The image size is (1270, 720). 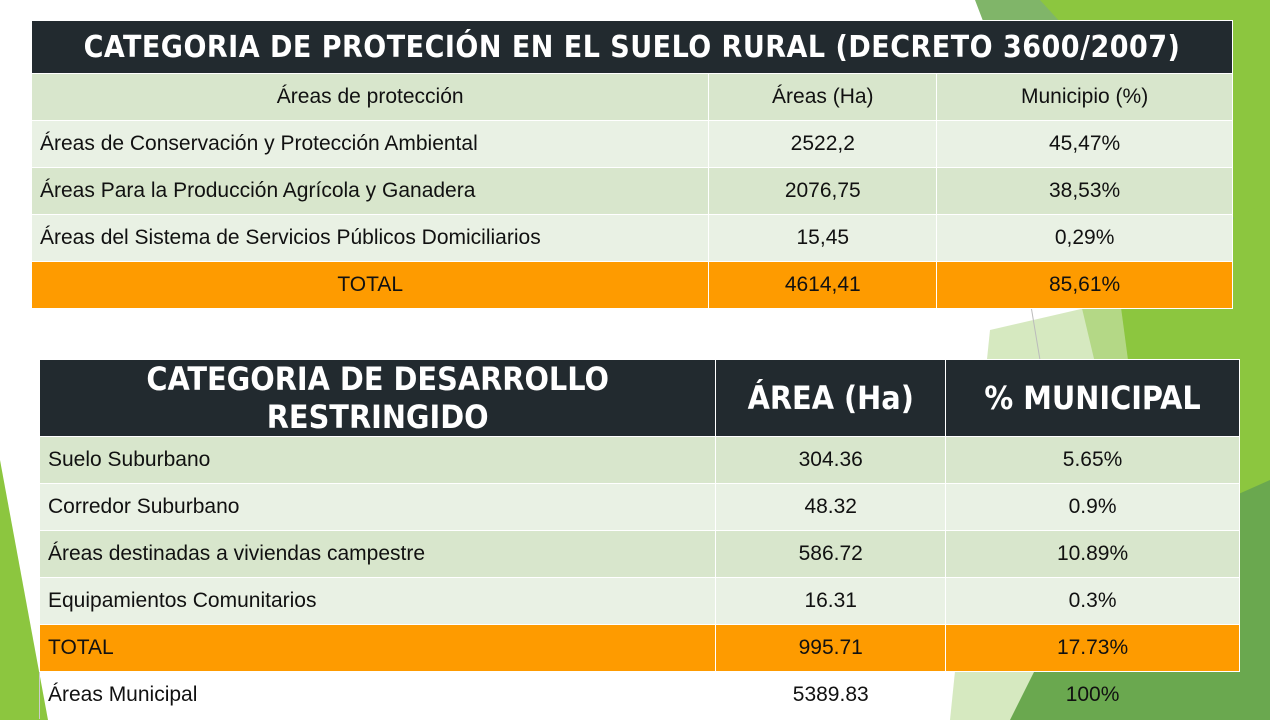 What do you see at coordinates (377, 554) in the screenshot?
I see `row-label: Áreas destinadas a viviendas campestre` at bounding box center [377, 554].